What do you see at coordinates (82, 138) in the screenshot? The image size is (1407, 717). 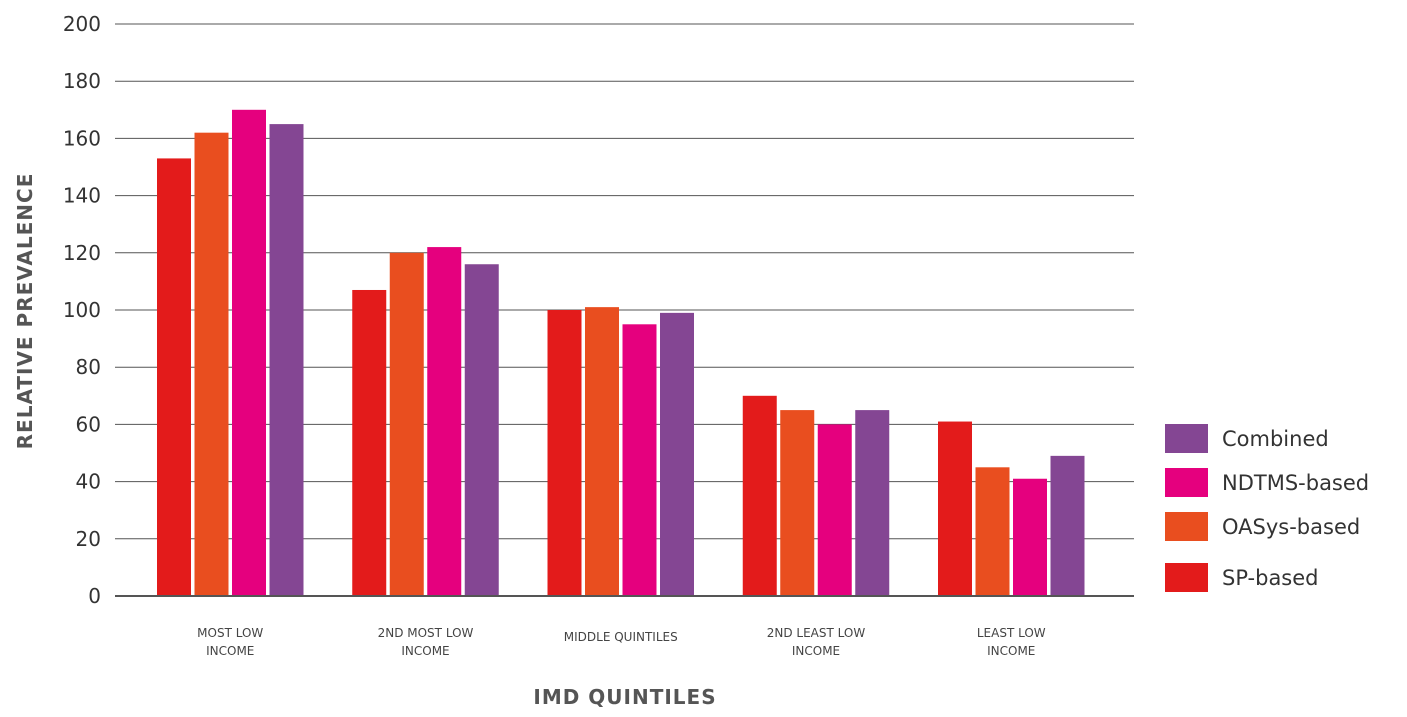 I see `y-tick-label: 160` at bounding box center [82, 138].